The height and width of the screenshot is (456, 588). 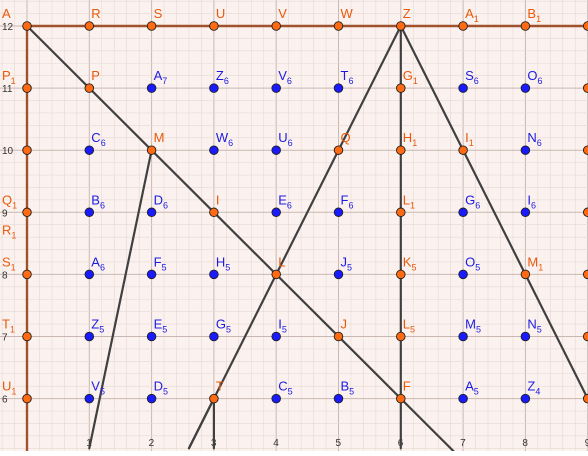 I want to click on point-I6: I6, so click(x=528, y=205).